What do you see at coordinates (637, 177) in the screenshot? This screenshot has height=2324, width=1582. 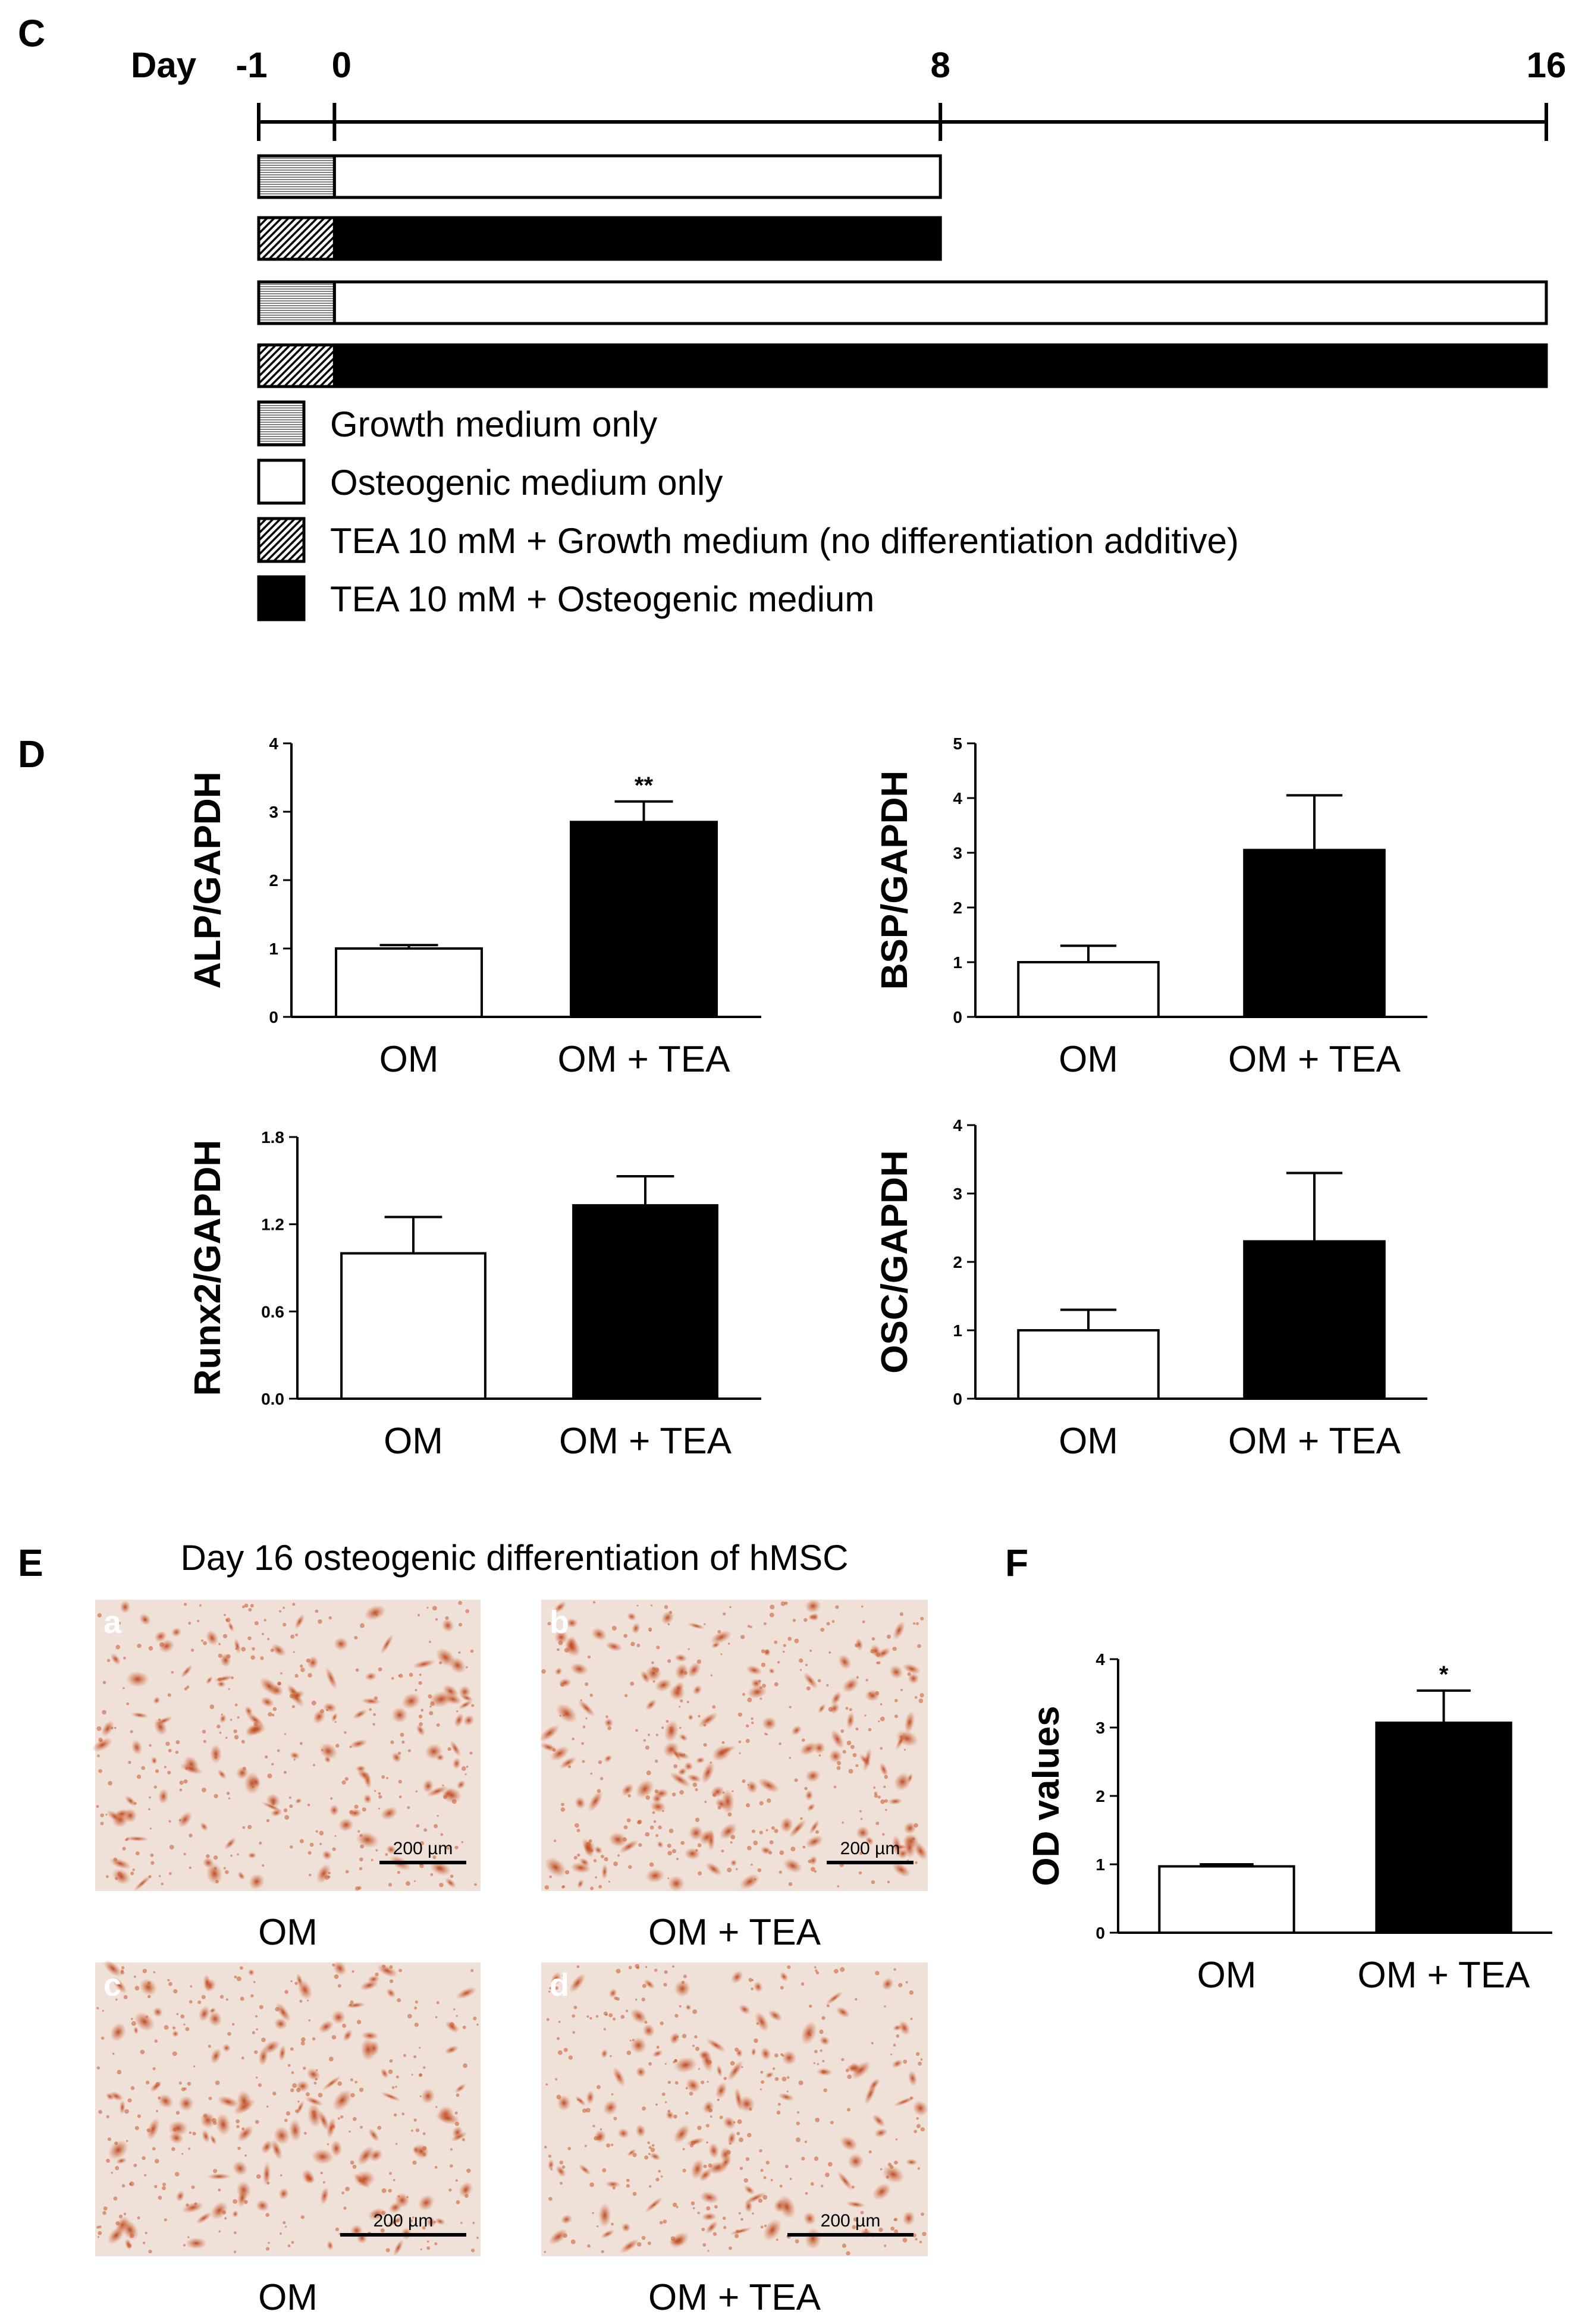 I see `timeline-bar-main` at bounding box center [637, 177].